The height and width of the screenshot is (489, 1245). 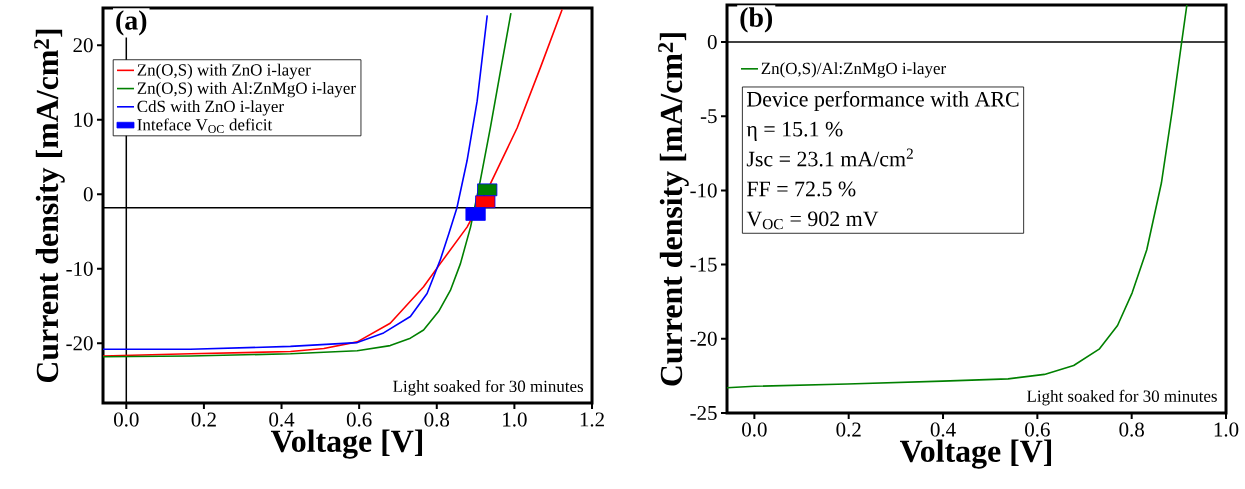 I want to click on annotation: Device performance with ARC, so click(x=883, y=101).